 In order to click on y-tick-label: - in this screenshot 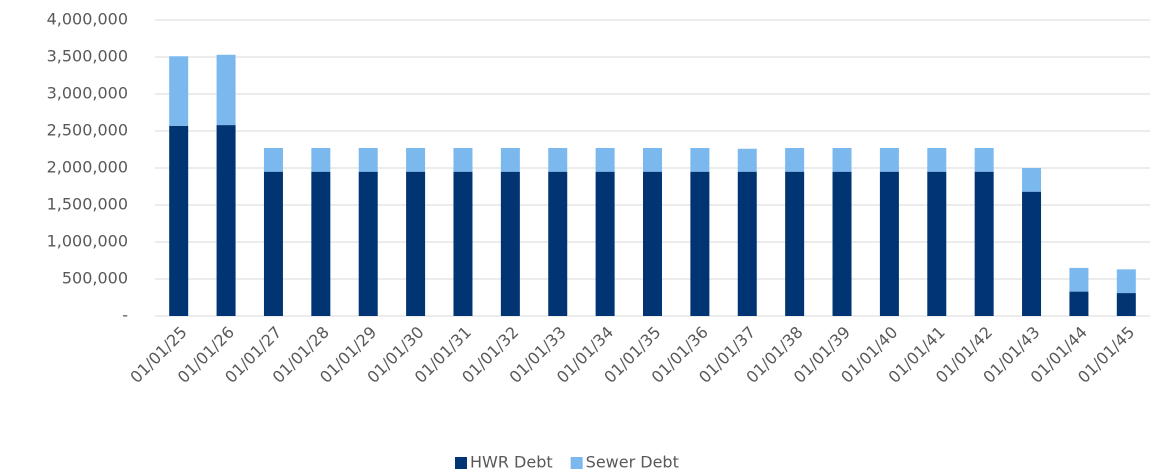, I will do `click(125, 315)`.